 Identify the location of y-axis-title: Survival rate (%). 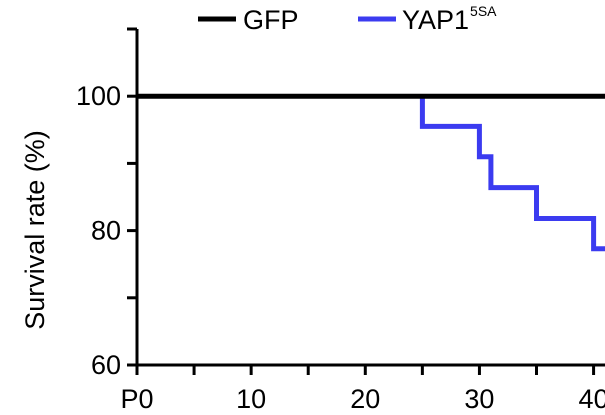
(35, 230).